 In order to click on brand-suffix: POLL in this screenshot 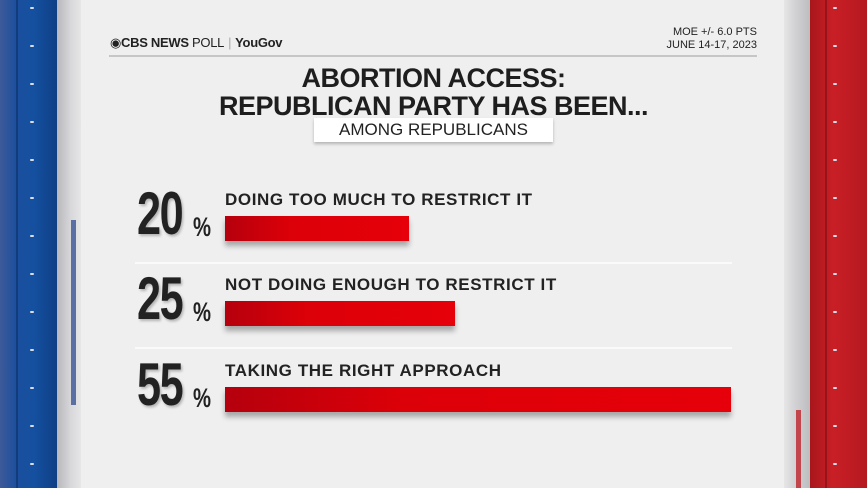, I will do `click(208, 42)`.